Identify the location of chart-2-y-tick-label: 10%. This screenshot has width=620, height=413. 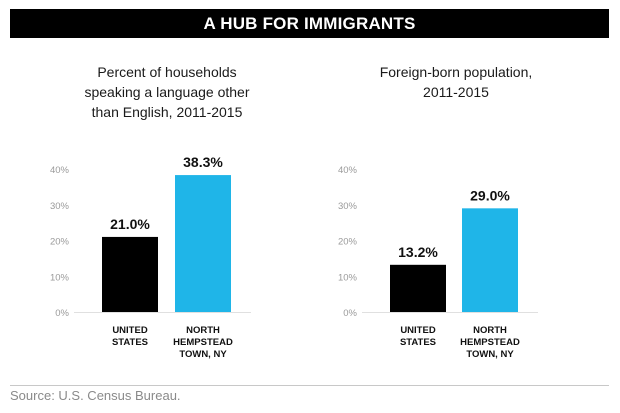
(348, 277).